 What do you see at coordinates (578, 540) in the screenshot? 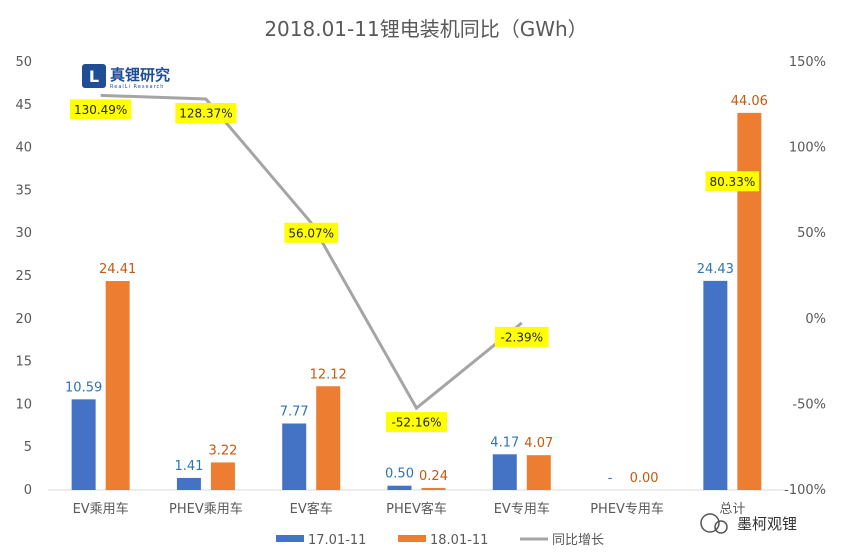
I see `legend-label: 同比增长` at bounding box center [578, 540].